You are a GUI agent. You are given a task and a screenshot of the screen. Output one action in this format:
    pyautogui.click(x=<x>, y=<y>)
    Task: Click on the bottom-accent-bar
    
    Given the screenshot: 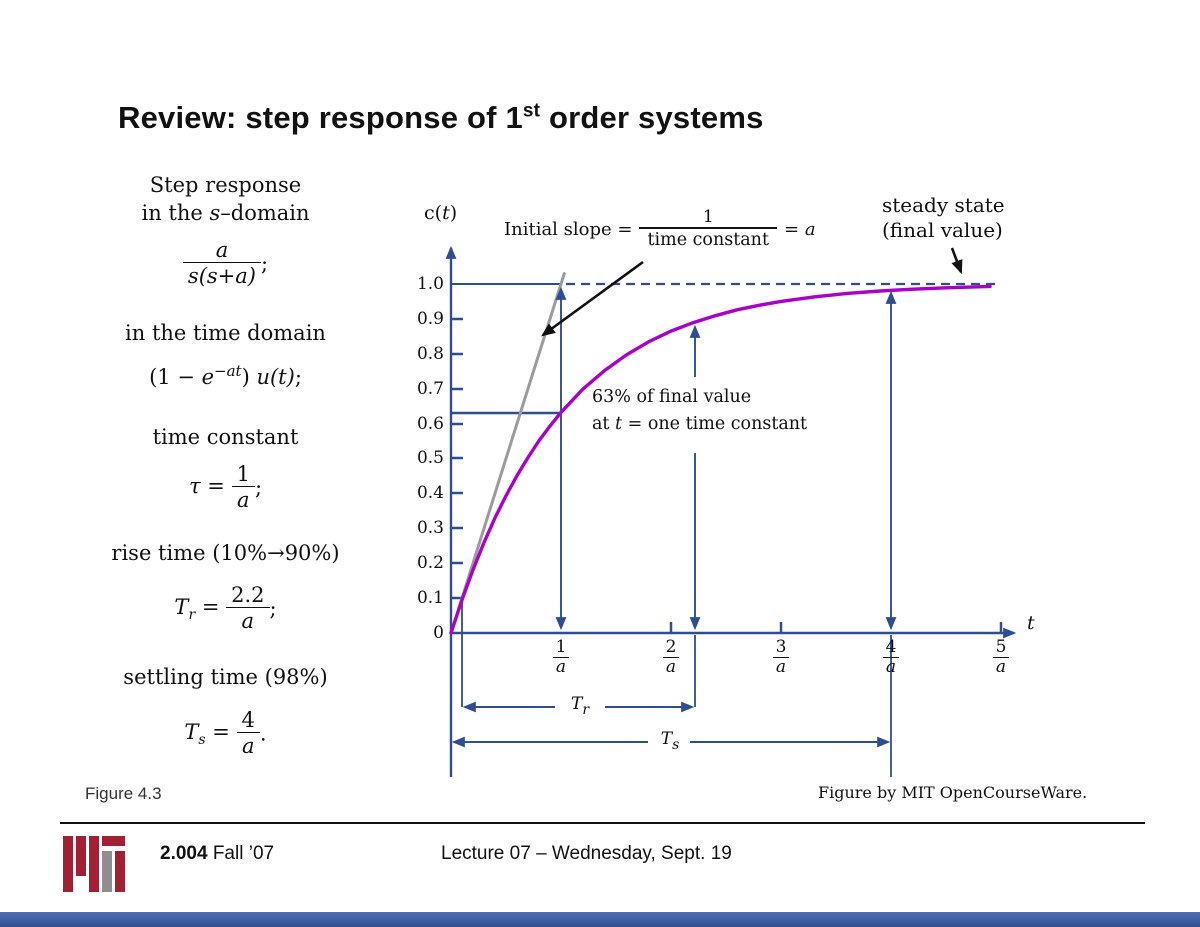 What is the action you would take?
    pyautogui.click(x=600, y=919)
    